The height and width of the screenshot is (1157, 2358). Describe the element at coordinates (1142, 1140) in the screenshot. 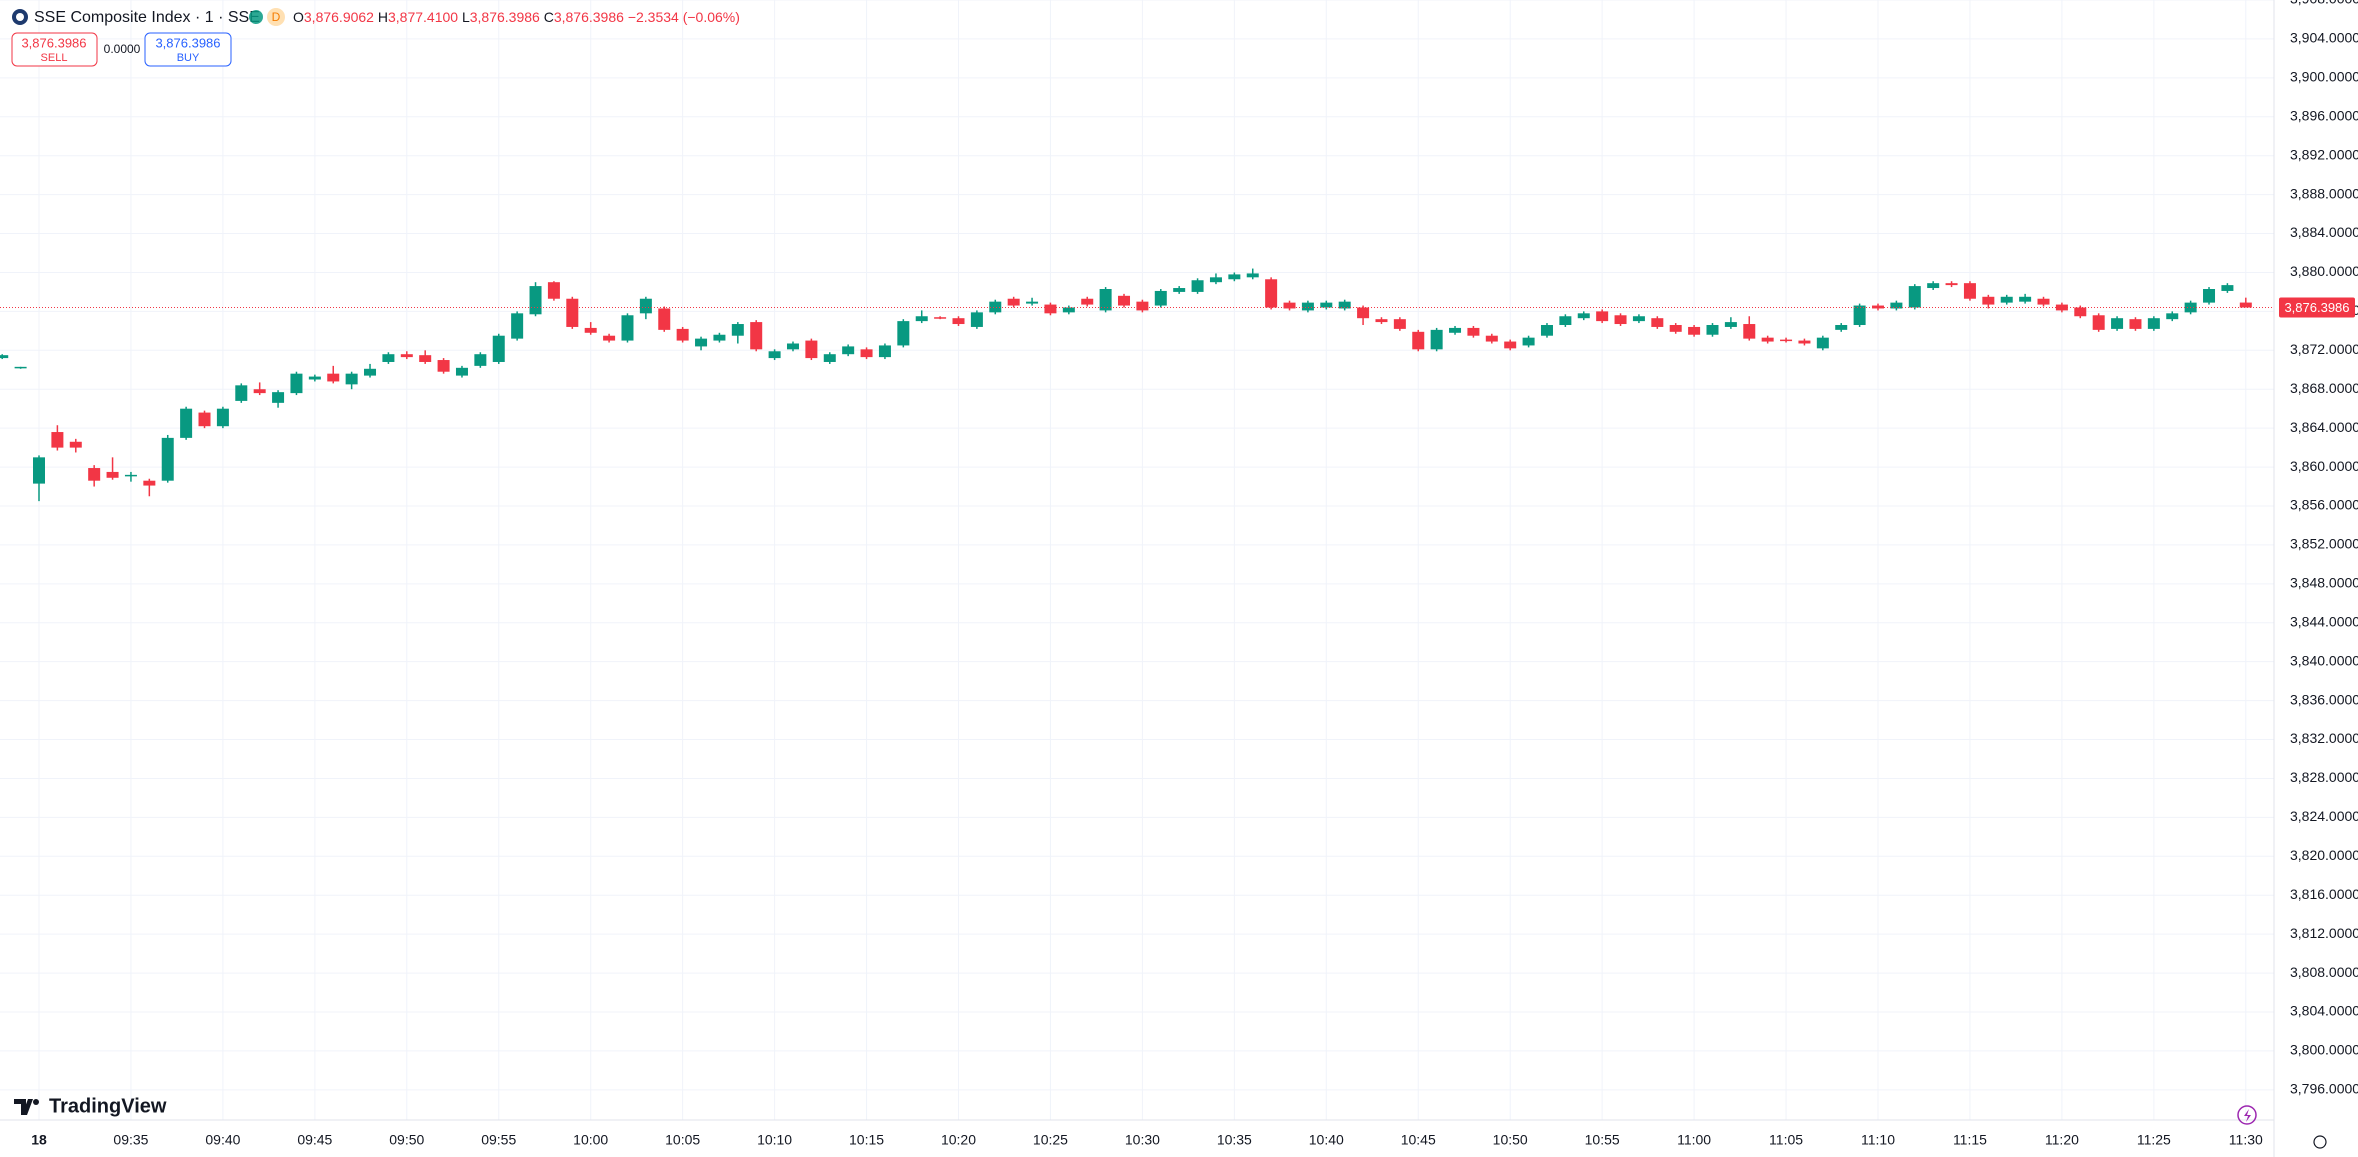

I see `x-tick-label: 10:30` at that location.